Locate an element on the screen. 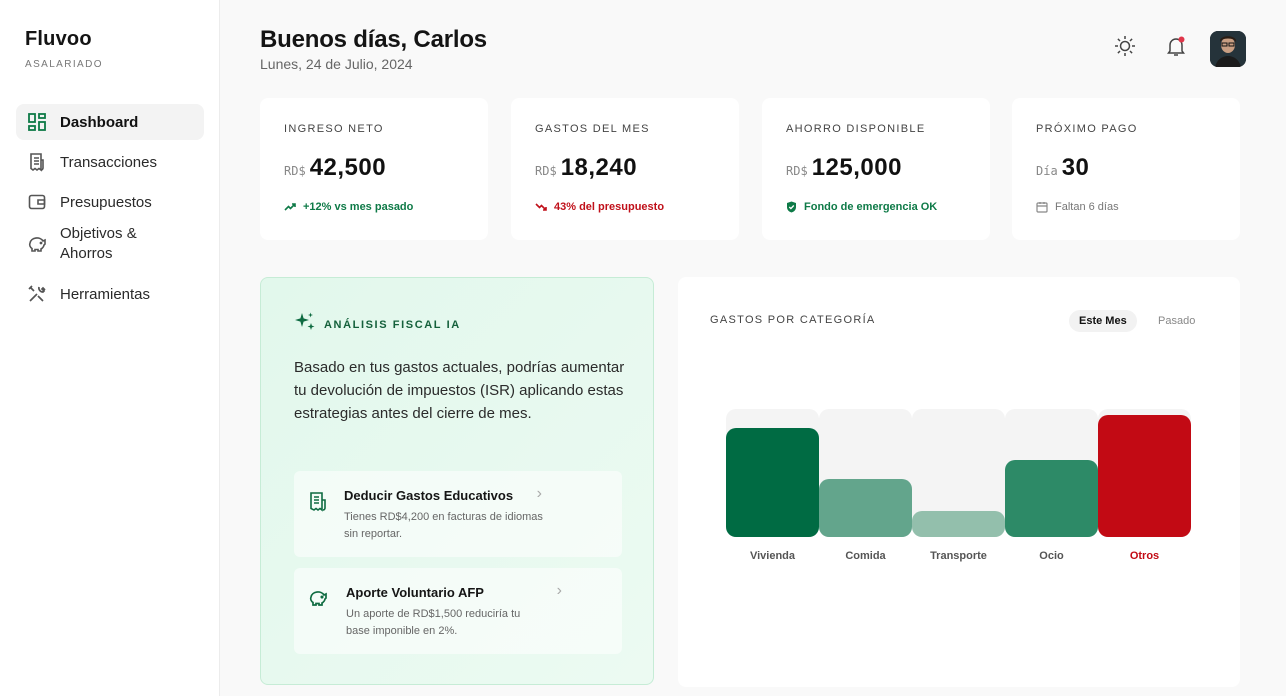 Image resolution: width=1286 pixels, height=696 pixels. app-logo: Fluvoo is located at coordinates (58, 39).